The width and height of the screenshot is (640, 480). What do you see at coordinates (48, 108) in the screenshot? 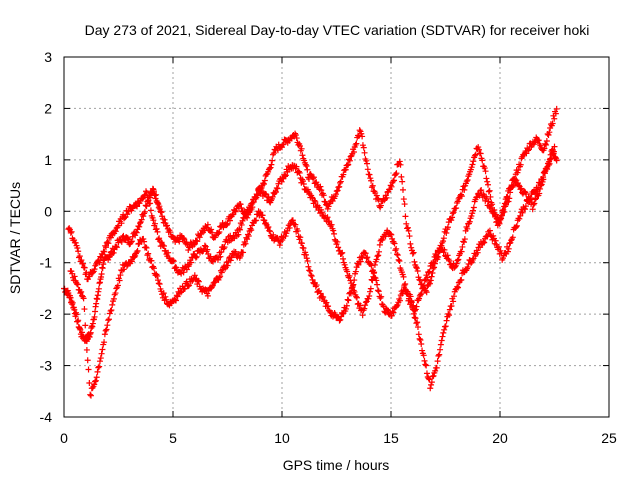
I see `y-tick-label: 2` at bounding box center [48, 108].